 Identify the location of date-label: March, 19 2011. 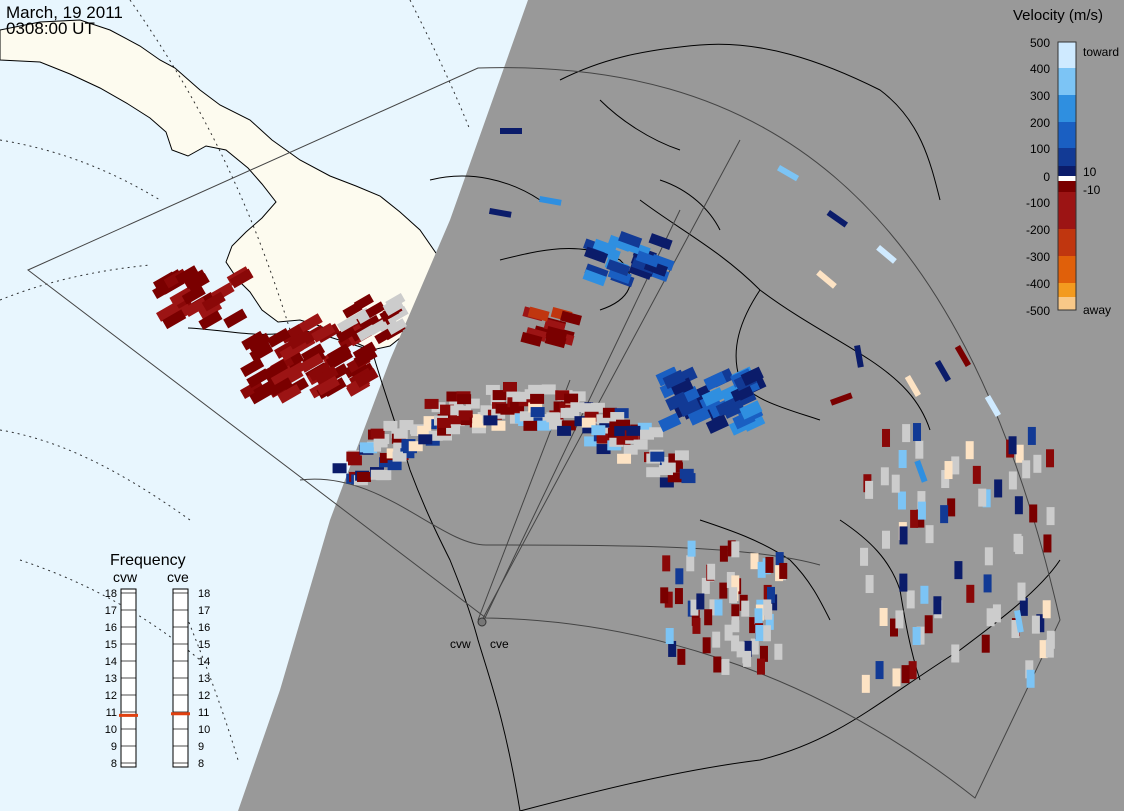
(64, 12).